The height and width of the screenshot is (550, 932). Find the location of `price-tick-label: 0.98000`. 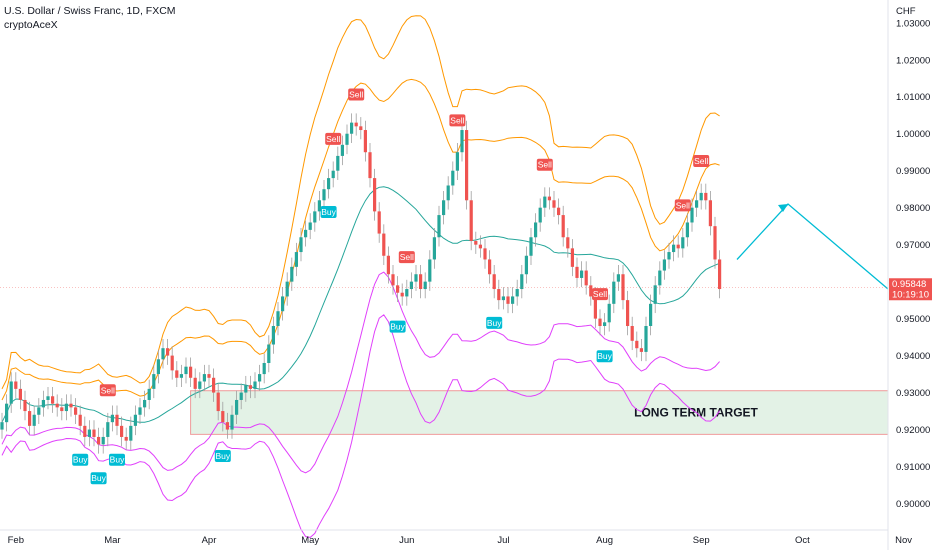

price-tick-label: 0.98000 is located at coordinates (913, 208).